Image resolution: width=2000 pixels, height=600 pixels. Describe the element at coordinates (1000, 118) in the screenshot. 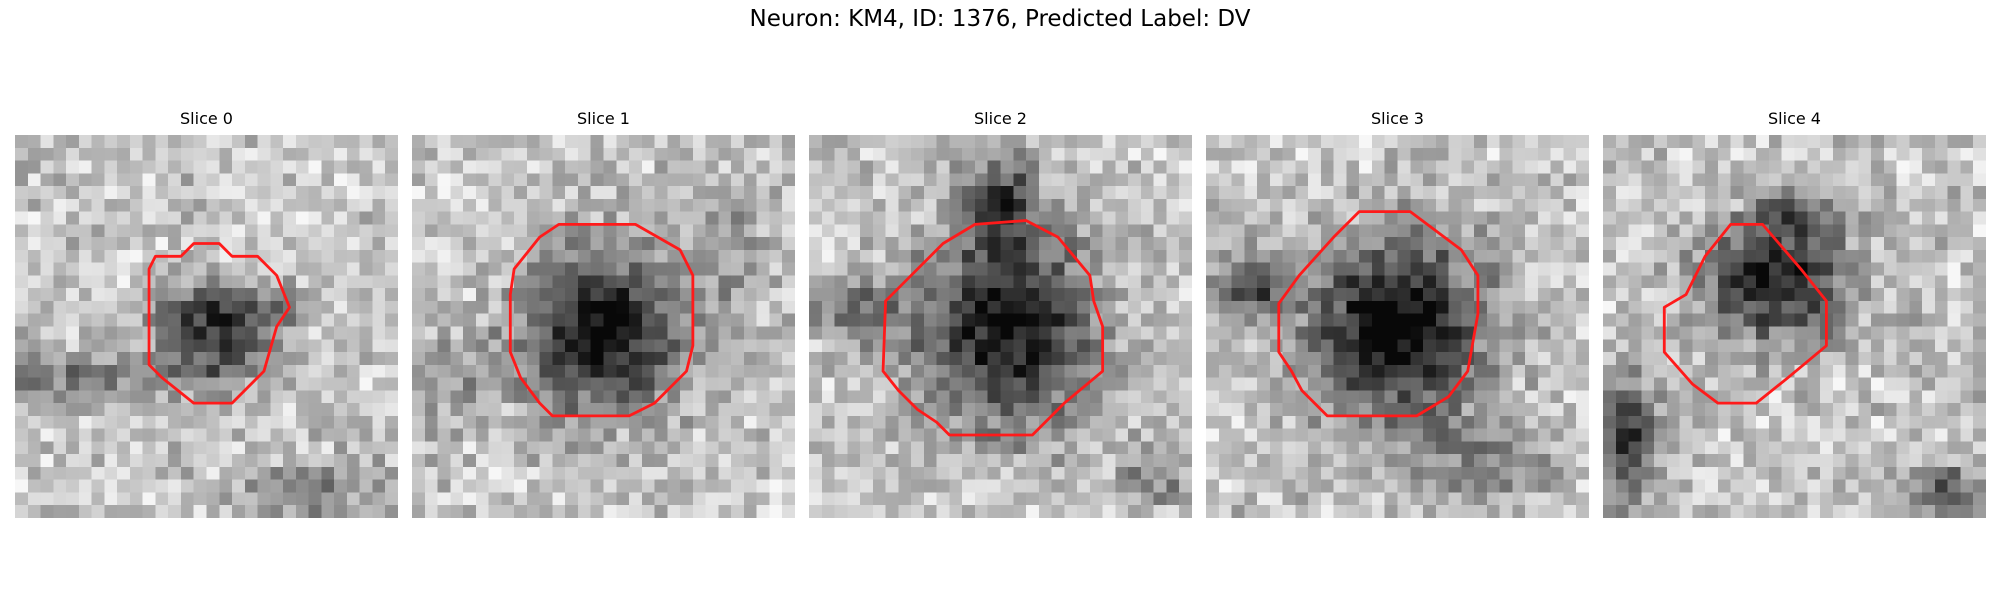

I see `slice-title: Slice 2` at that location.